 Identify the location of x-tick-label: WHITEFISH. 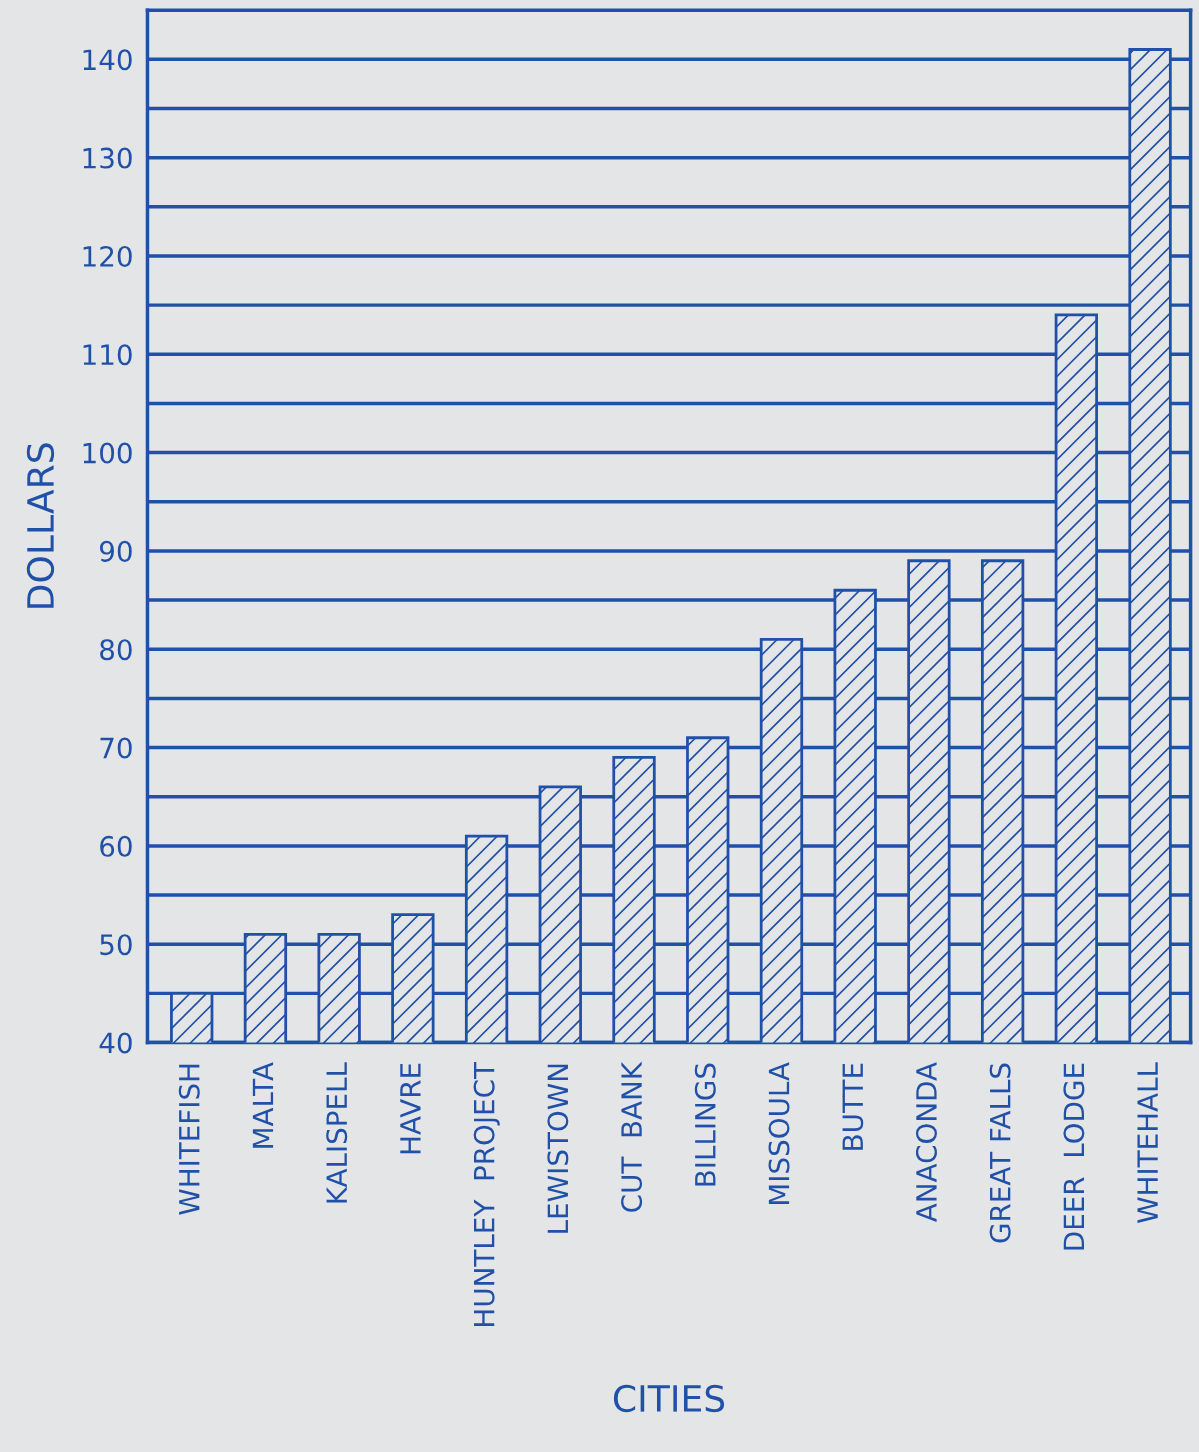
(189, 1139).